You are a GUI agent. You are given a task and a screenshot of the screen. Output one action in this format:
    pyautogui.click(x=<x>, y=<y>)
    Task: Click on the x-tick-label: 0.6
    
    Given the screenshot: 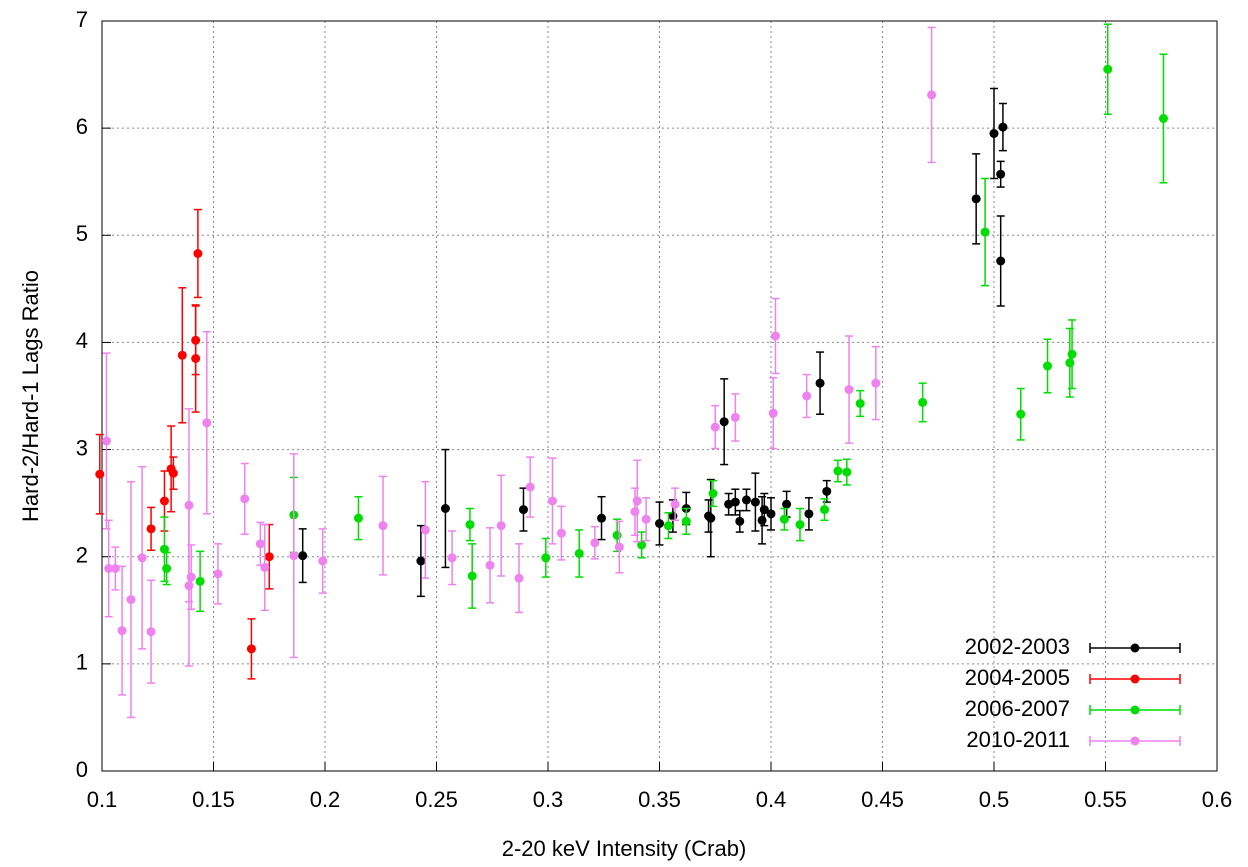 What is the action you would take?
    pyautogui.click(x=1217, y=799)
    